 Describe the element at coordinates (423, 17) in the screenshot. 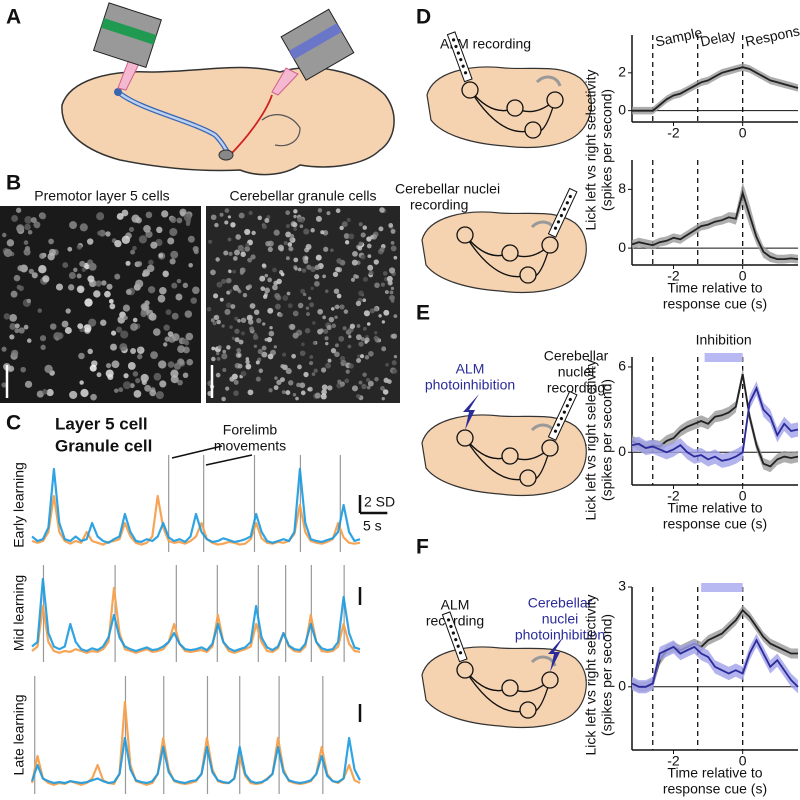

I see `panel-label: D` at that location.